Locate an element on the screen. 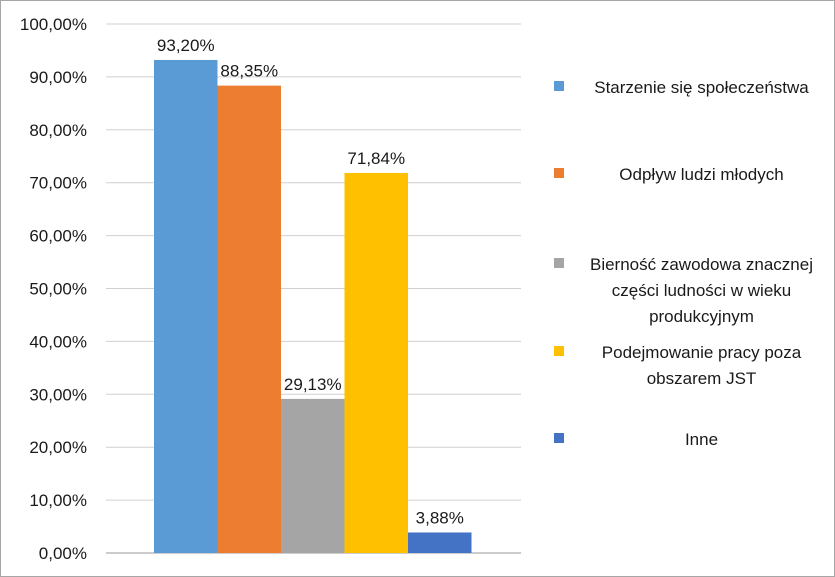  legend-label-other: Inne is located at coordinates (701, 439).